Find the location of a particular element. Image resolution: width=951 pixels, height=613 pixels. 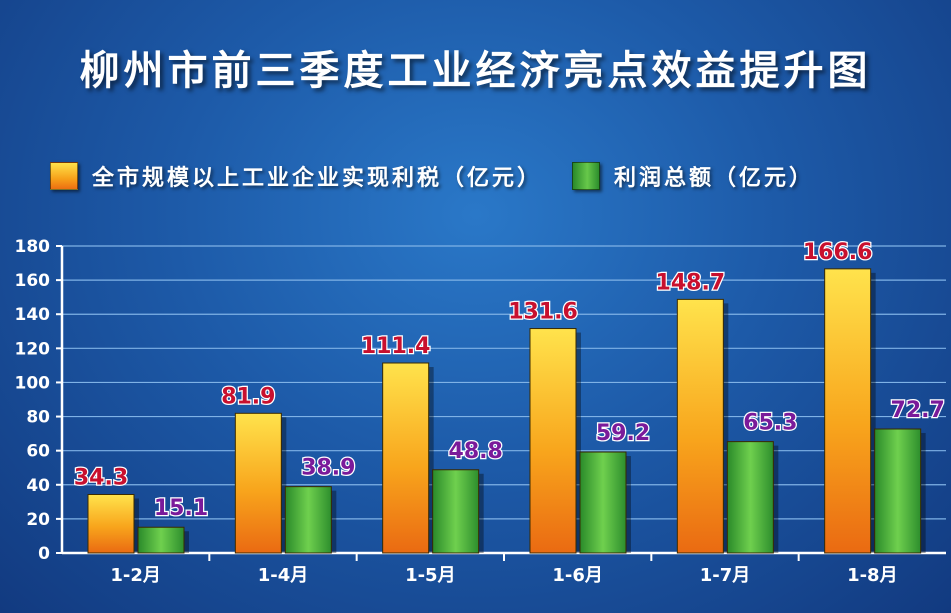

data-label-tax: 166.6 is located at coordinates (838, 252).